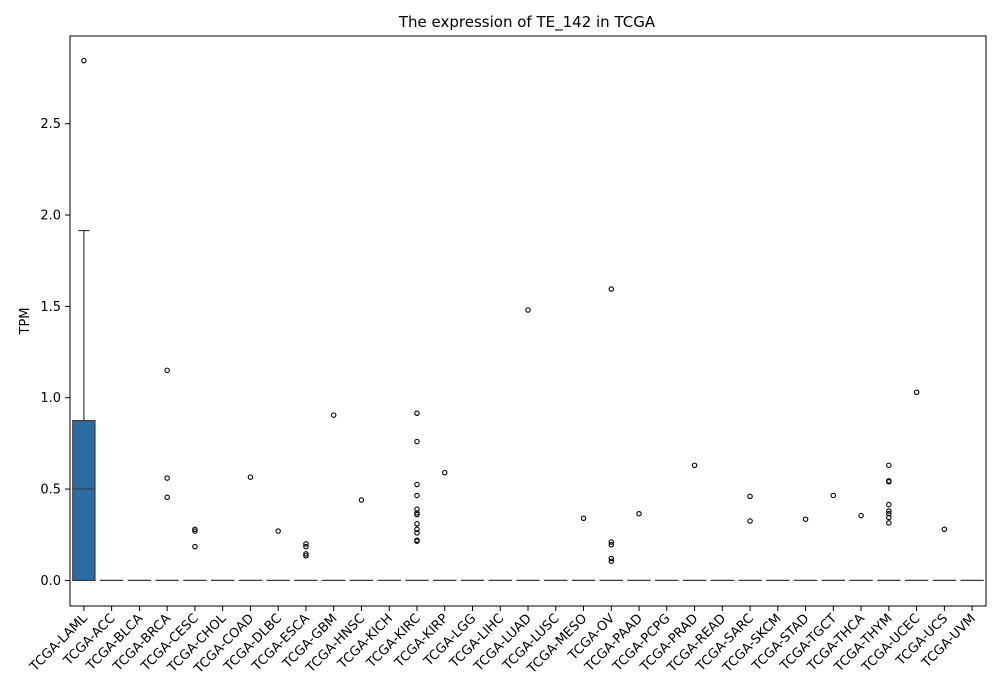  I want to click on box-TCGA-TGCT, so click(833, 537).